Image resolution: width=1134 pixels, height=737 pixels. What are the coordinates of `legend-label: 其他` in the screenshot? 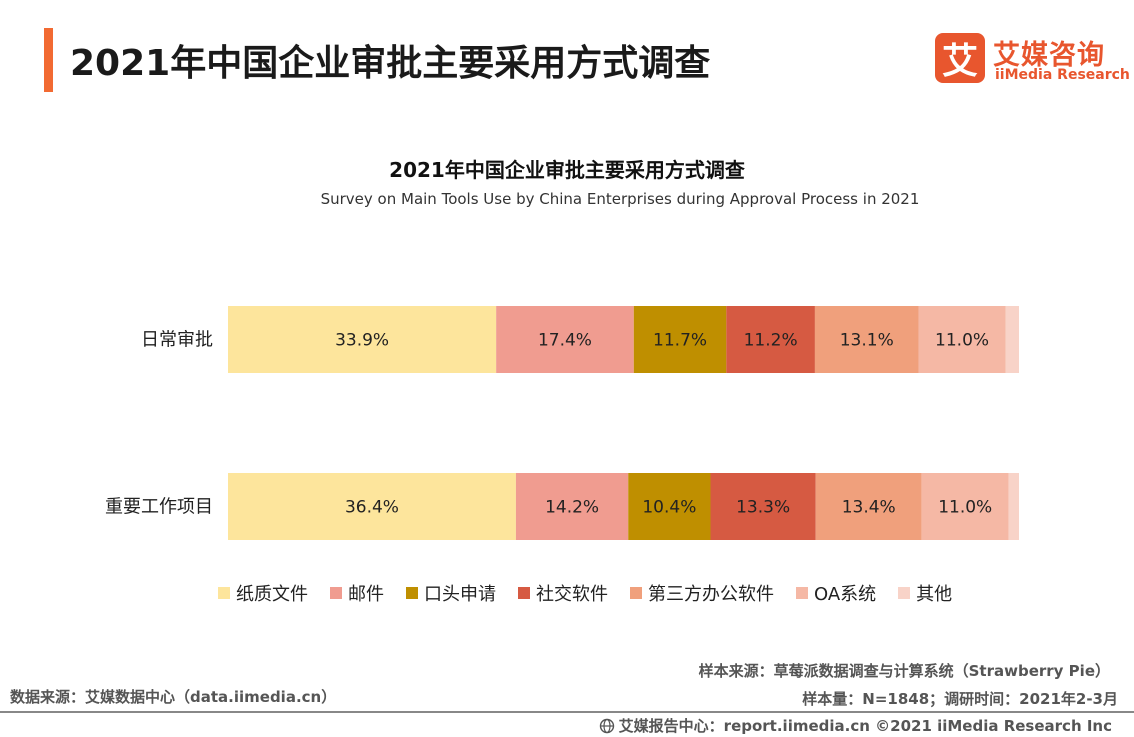 It's located at (934, 594).